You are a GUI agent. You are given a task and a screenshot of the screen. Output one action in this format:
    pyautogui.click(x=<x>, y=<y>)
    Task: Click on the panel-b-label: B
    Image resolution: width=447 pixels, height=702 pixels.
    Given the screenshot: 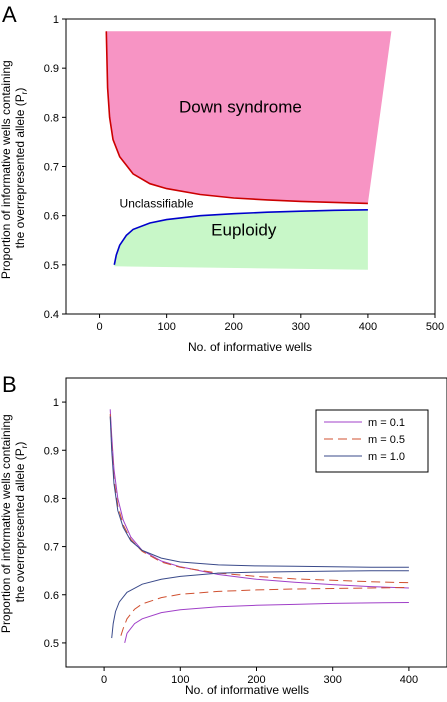 What is the action you would take?
    pyautogui.click(x=9, y=384)
    